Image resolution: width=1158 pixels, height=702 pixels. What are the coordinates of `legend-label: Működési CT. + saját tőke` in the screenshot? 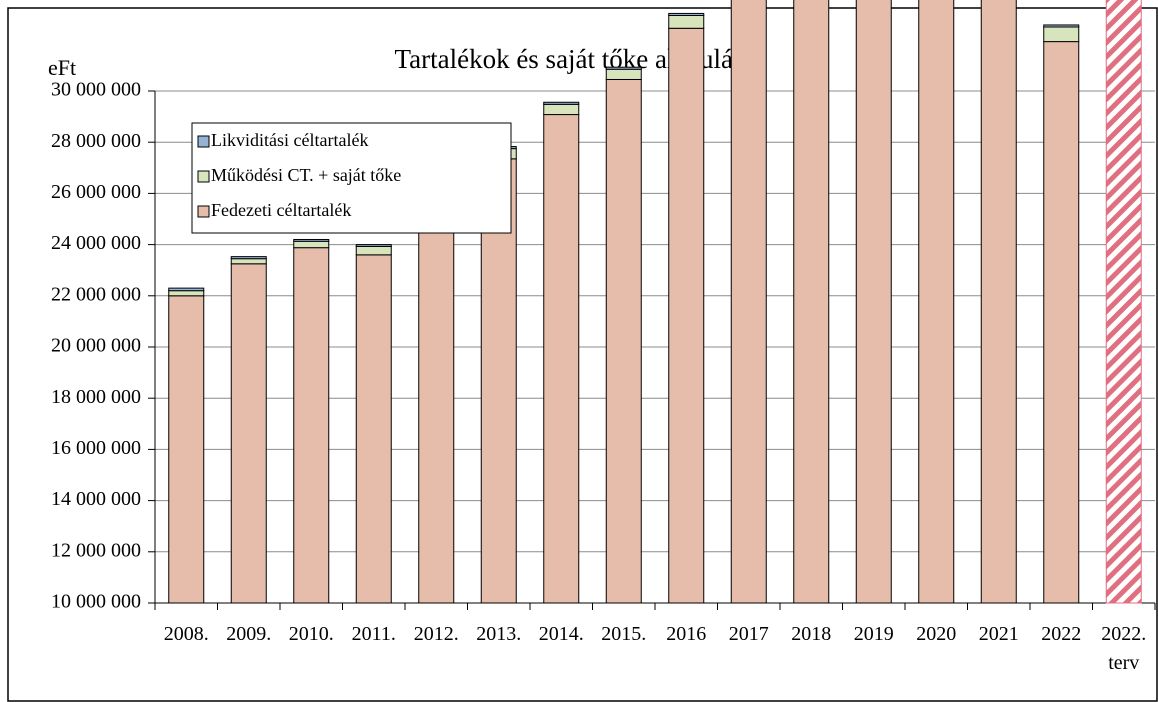 It's located at (306, 175).